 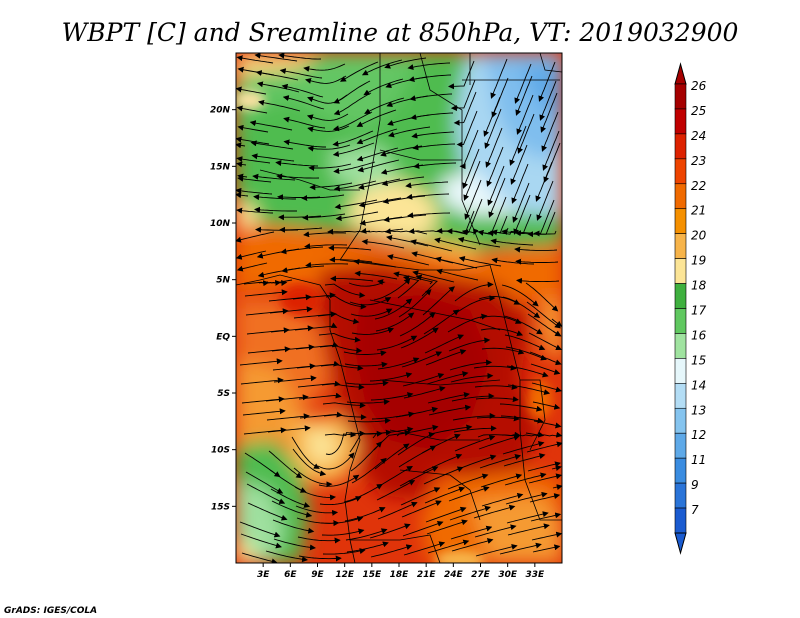 I want to click on lat-tick-label: 10N, so click(x=220, y=224).